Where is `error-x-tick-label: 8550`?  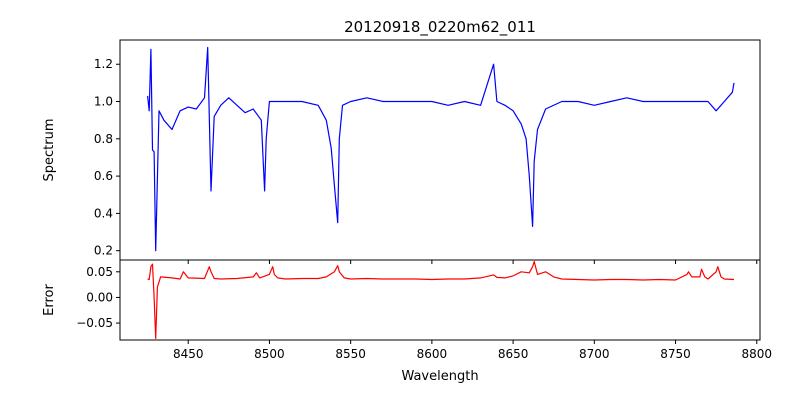
error-x-tick-label: 8550 is located at coordinates (350, 354).